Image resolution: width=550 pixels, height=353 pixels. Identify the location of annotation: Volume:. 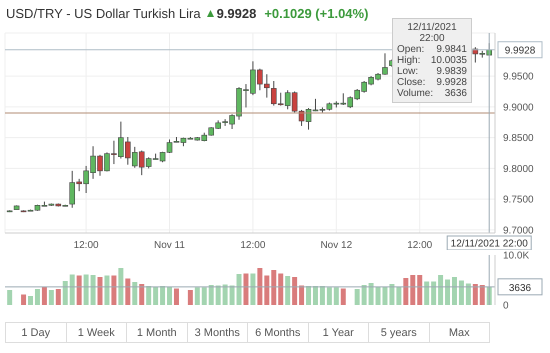
(415, 93).